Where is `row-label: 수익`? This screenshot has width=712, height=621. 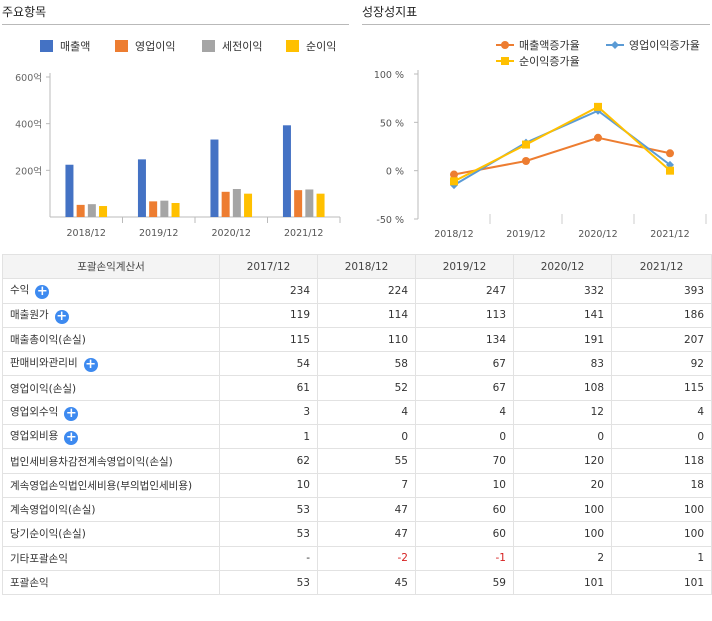
row-label: 수익 is located at coordinates (20, 290).